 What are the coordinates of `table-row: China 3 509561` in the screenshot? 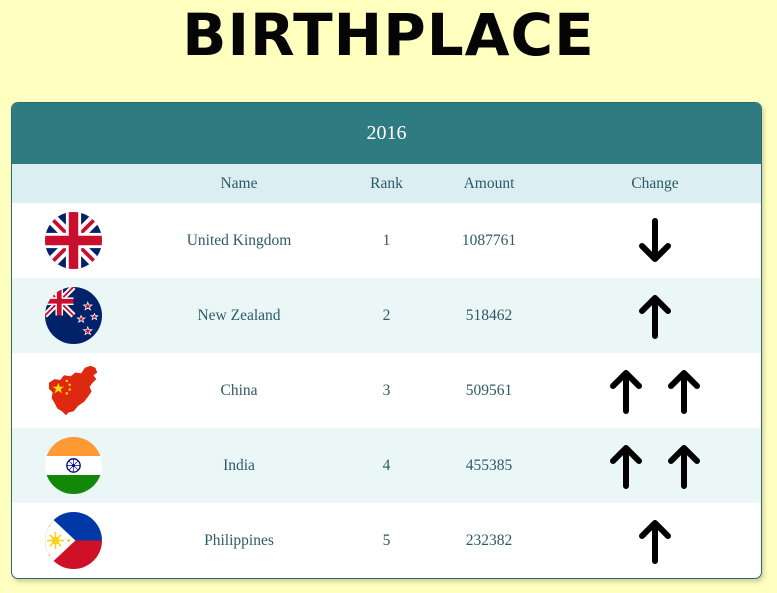 It's located at (386, 390).